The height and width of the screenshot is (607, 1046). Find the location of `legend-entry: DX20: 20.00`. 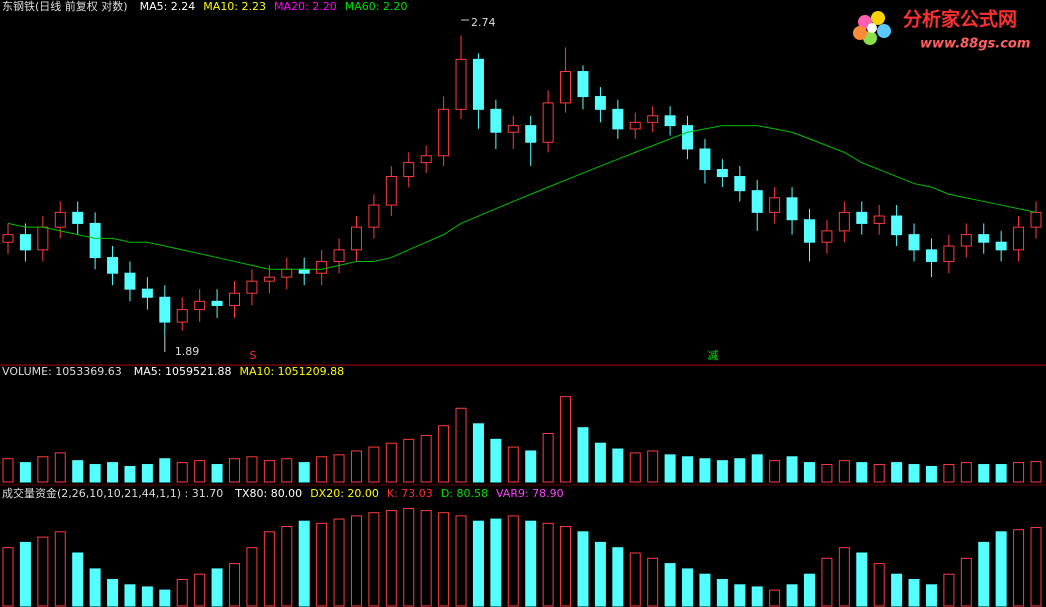

legend-entry: DX20: 20.00 is located at coordinates (344, 493).